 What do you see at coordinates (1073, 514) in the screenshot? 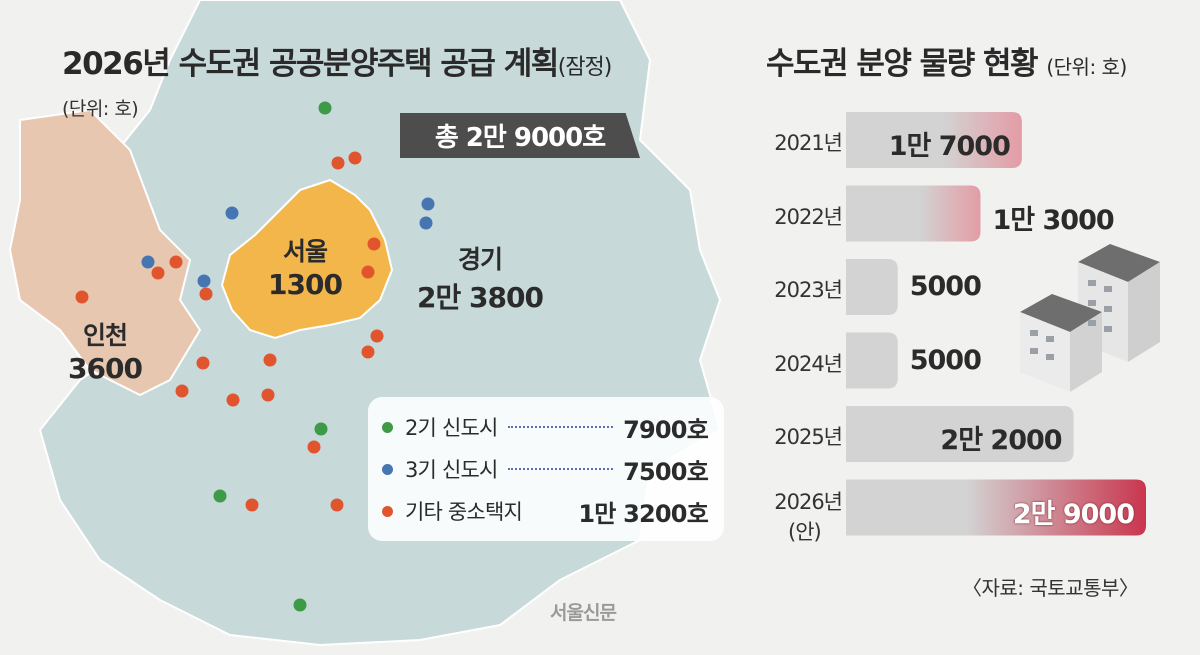
I see `bar-value-label: 2만 9000` at bounding box center [1073, 514].